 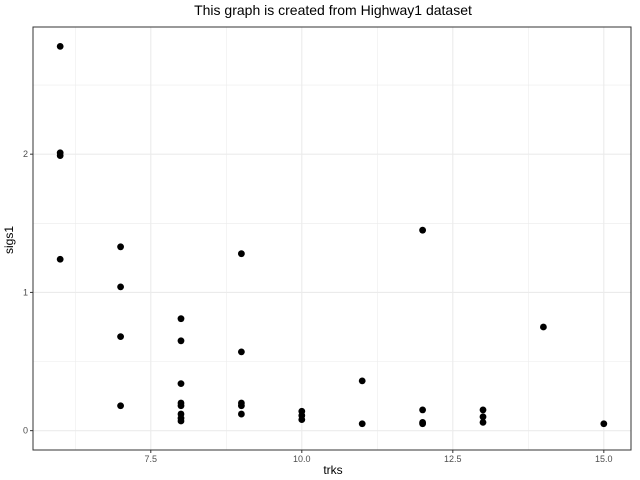 I want to click on x-tick-label: 12.5, so click(x=453, y=459).